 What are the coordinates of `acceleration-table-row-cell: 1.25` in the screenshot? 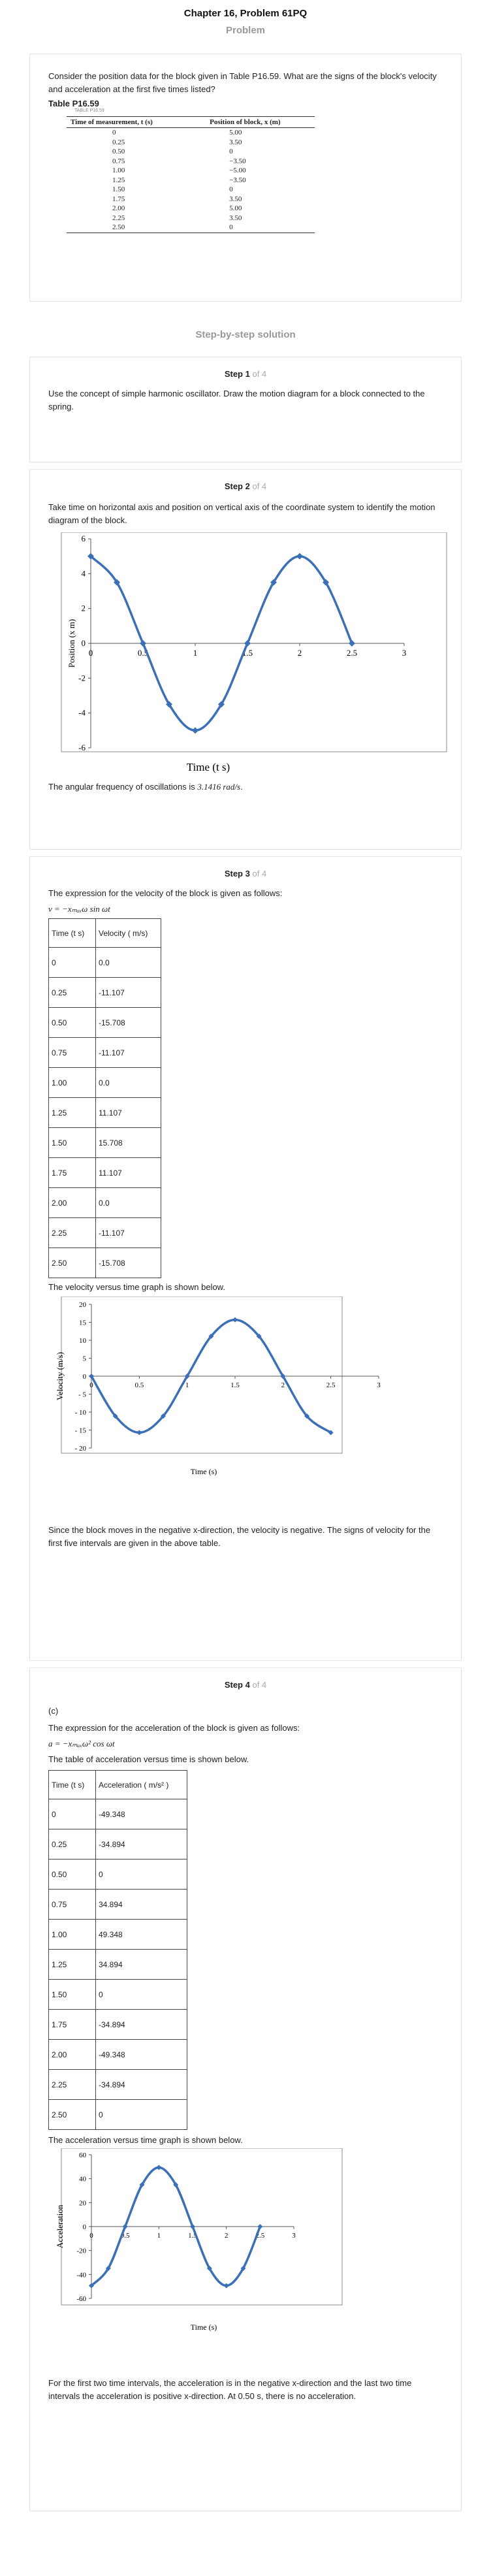 It's located at (72, 1964).